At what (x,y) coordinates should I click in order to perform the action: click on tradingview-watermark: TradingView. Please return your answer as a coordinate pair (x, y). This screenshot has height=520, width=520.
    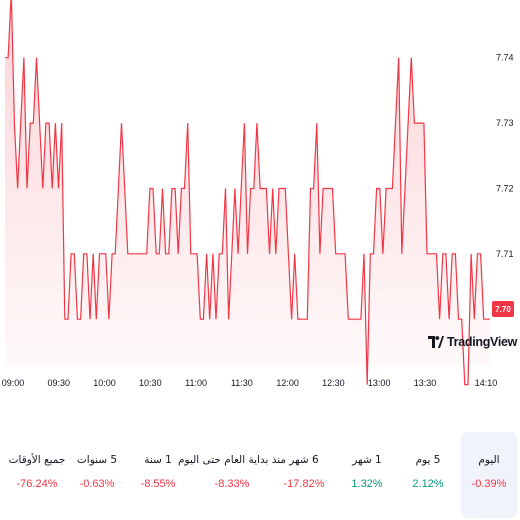
    Looking at the image, I should click on (472, 342).